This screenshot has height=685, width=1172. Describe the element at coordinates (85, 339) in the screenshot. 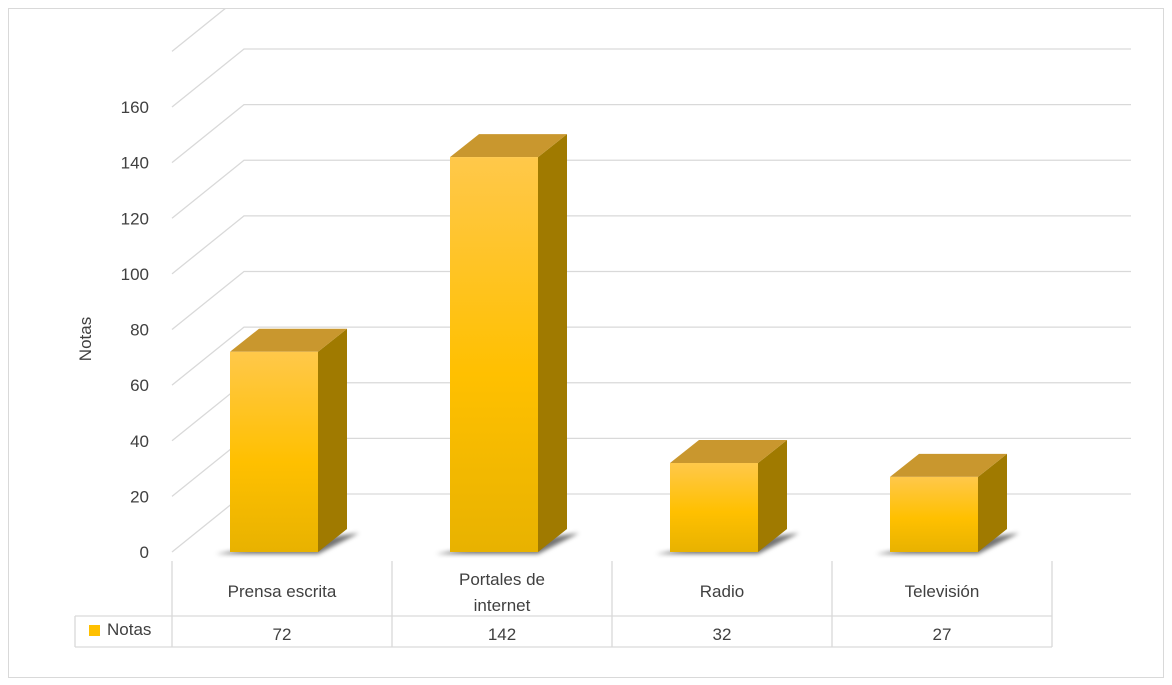

I see `y-axis-label: Notas` at that location.